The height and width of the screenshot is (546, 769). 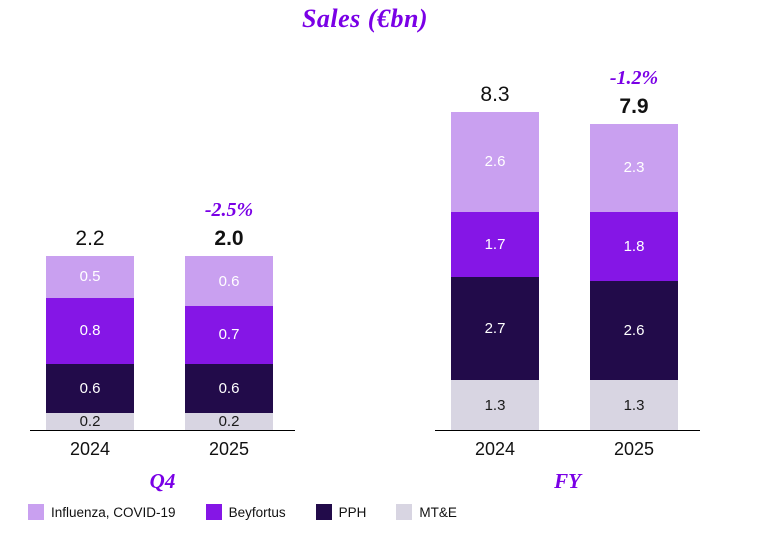 I want to click on bar-column-q4-2024: 2.2 0.5 0.8 0.6 0.2, so click(x=90, y=328).